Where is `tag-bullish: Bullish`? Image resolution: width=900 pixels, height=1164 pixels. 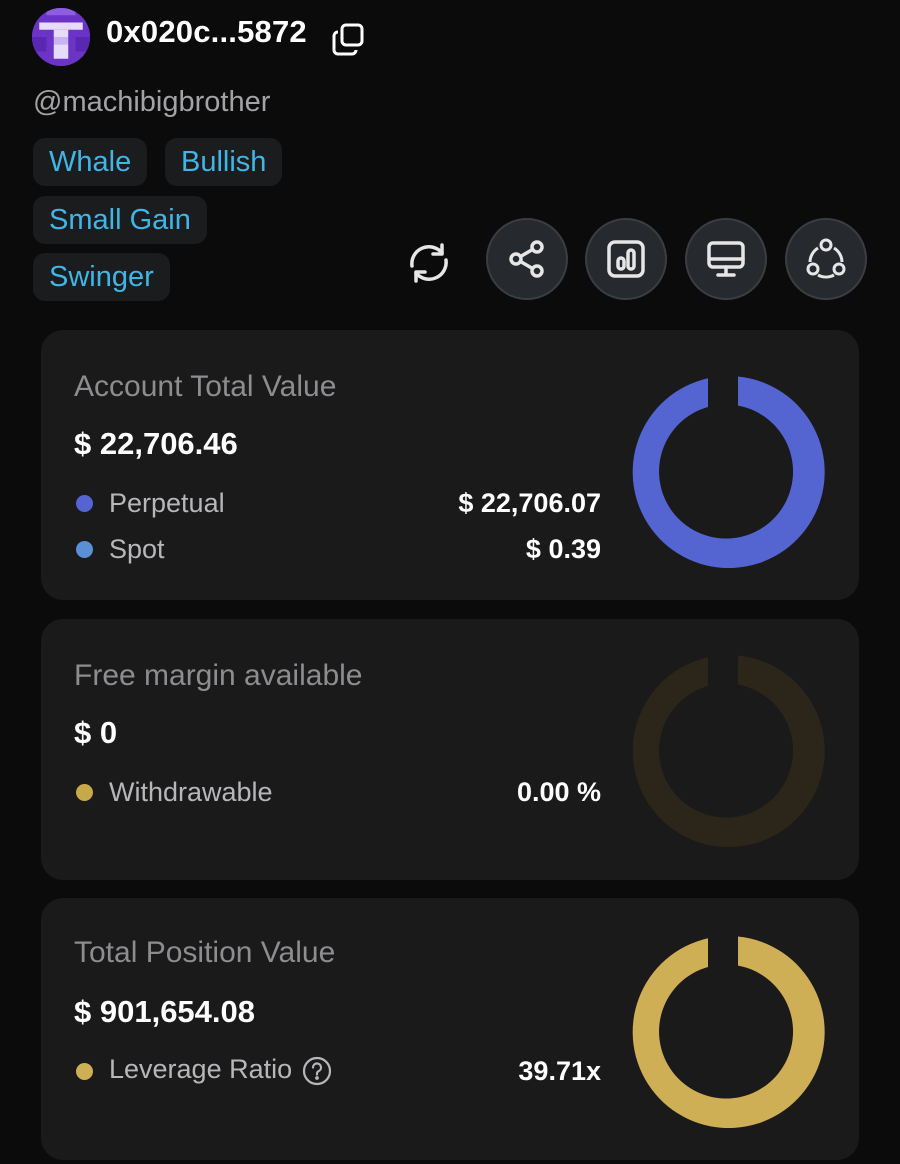
tag-bullish: Bullish is located at coordinates (224, 162).